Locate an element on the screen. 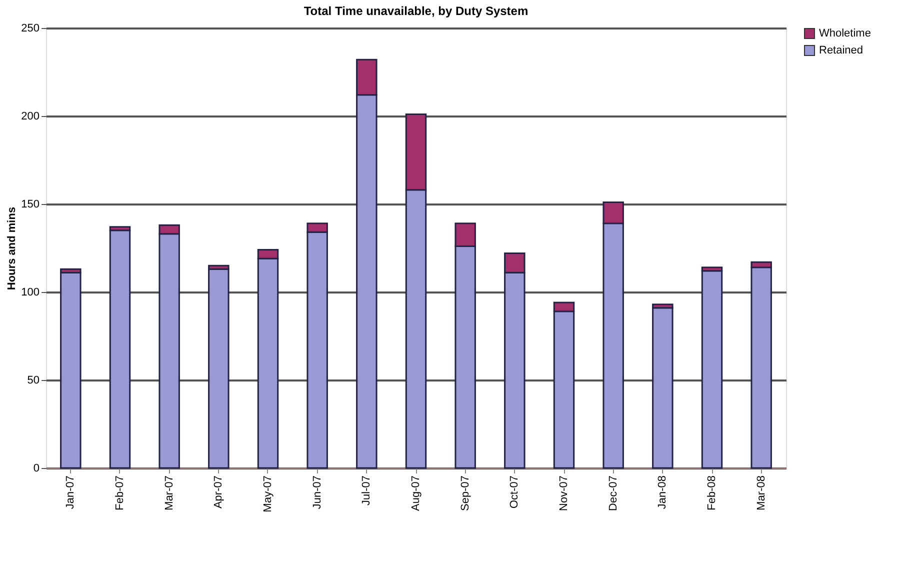  x-tick-label: Nov-07 is located at coordinates (564, 493).